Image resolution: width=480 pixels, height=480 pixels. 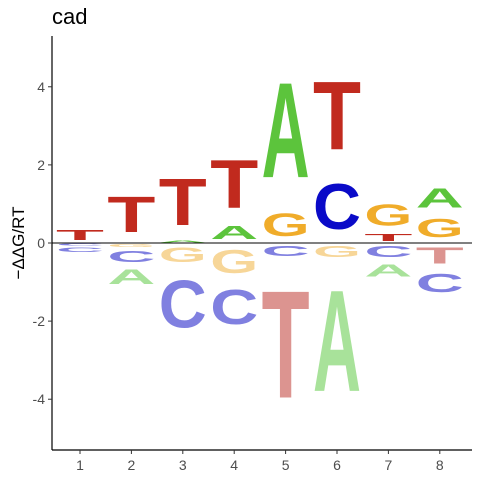 What do you see at coordinates (41, 87) in the screenshot?
I see `y-tick-label: 4` at bounding box center [41, 87].